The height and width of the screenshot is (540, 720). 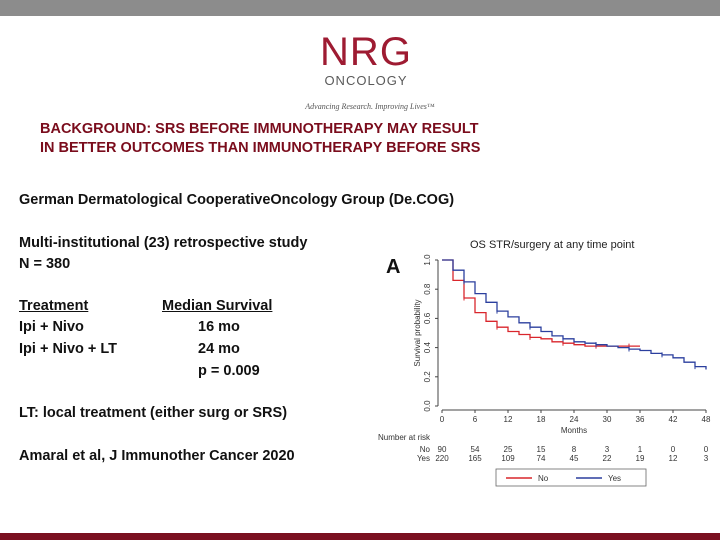 What do you see at coordinates (423, 458) in the screenshot?
I see `risk-row-label: Yes` at bounding box center [423, 458].